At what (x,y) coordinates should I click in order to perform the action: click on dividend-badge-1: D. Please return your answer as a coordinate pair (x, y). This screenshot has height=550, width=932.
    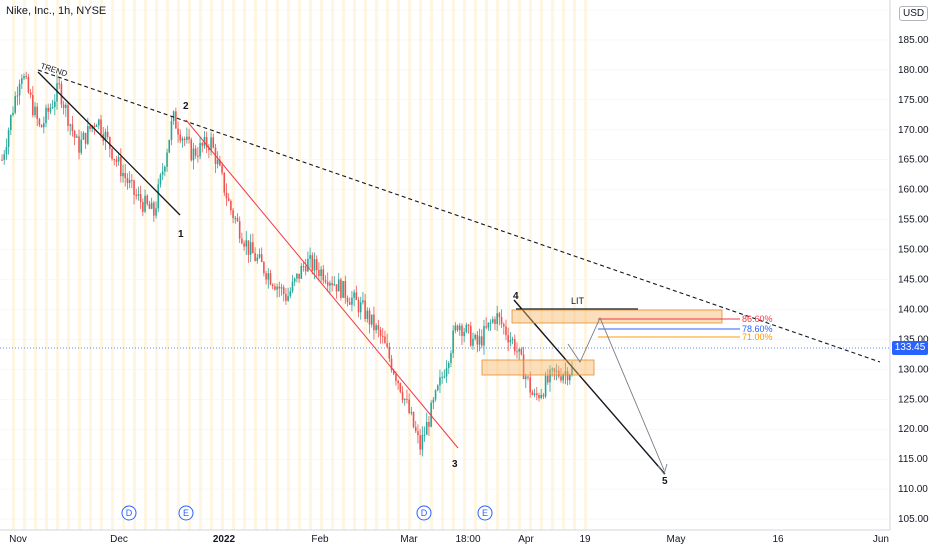
    Looking at the image, I should click on (129, 513).